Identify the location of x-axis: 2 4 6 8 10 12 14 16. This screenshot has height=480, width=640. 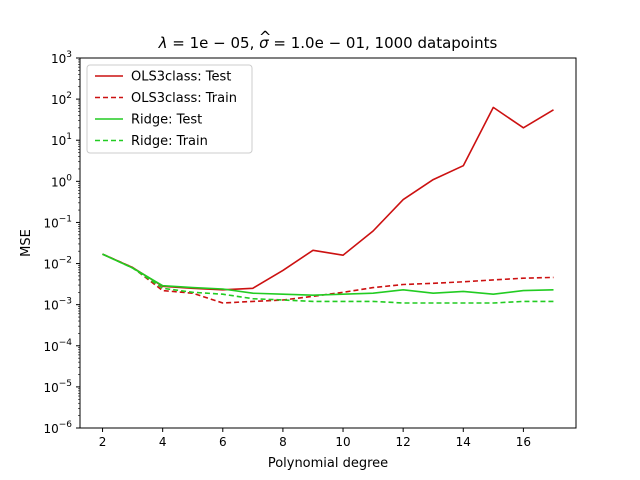
(315, 438).